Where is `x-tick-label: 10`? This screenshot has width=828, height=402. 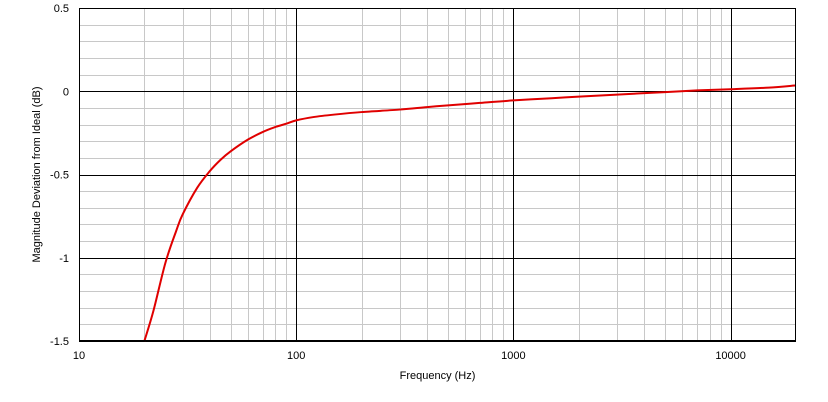
x-tick-label: 10 is located at coordinates (79, 356).